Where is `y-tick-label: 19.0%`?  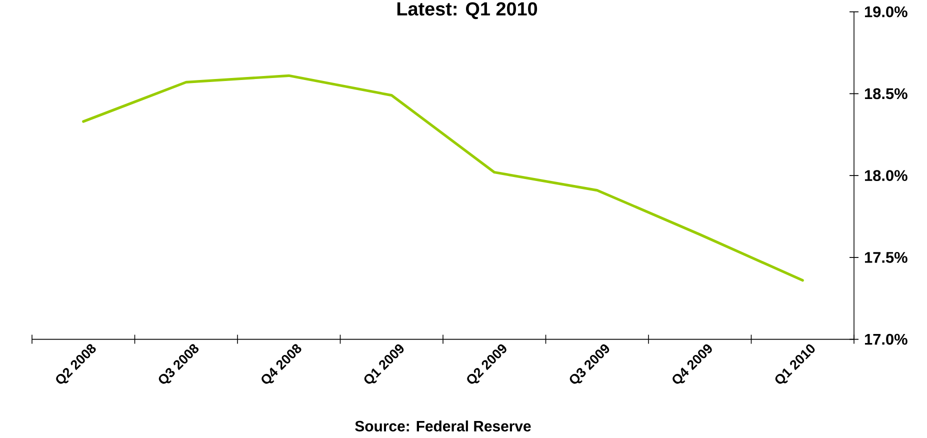 y-tick-label: 19.0% is located at coordinates (886, 12).